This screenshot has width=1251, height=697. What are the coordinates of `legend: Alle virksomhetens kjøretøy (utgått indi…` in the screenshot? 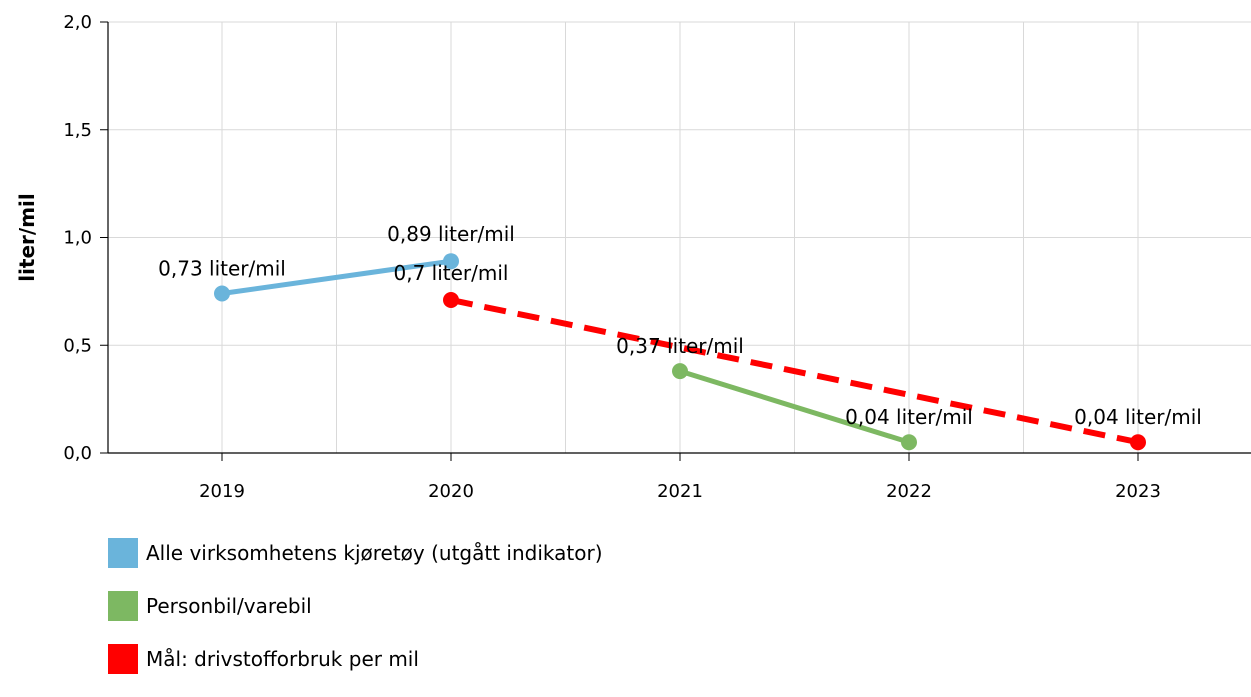 It's located at (355, 617).